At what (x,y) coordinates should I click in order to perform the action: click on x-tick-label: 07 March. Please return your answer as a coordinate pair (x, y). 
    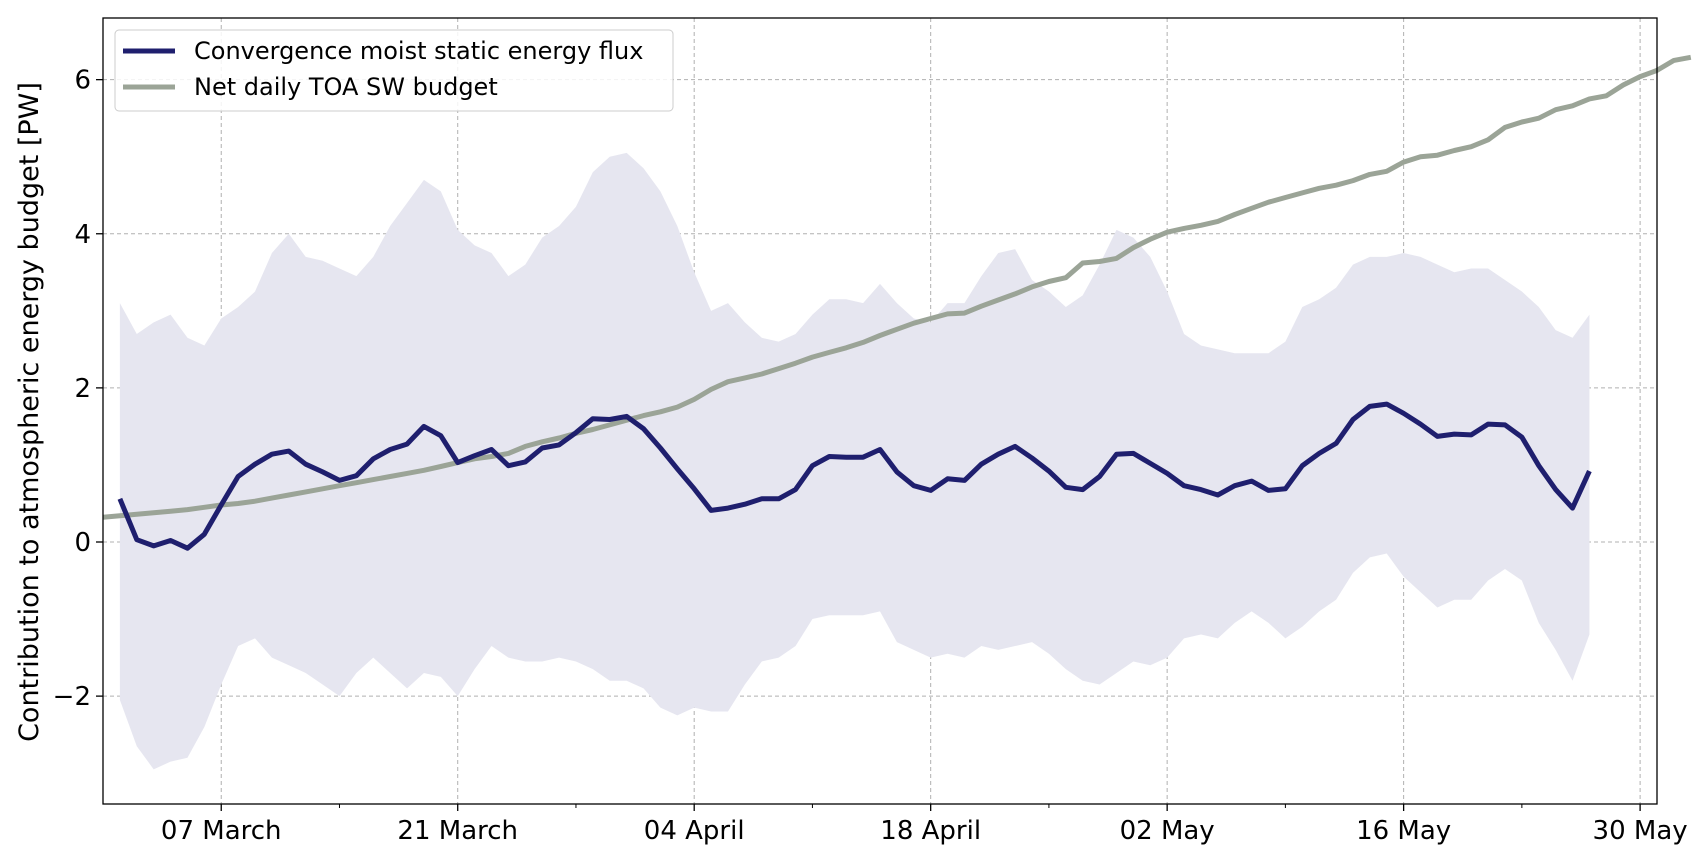
    Looking at the image, I should click on (221, 831).